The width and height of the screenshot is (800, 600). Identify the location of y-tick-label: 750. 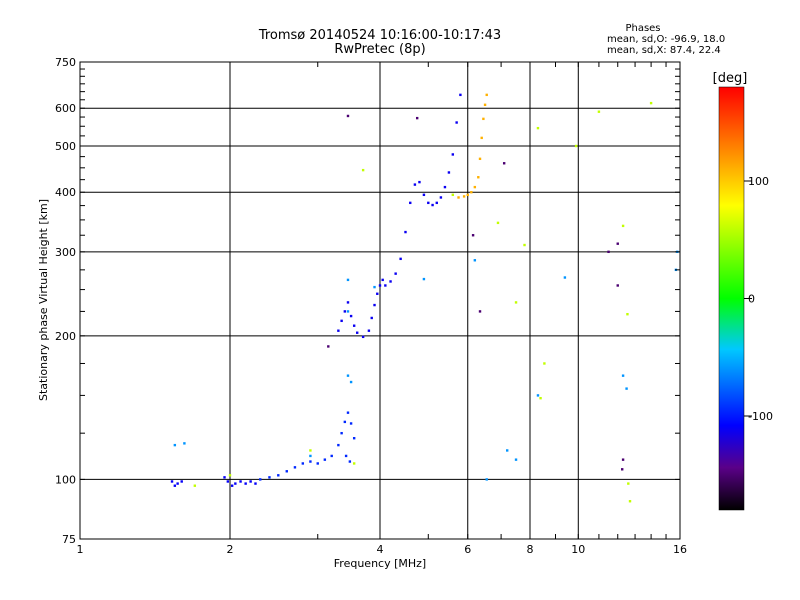
(65, 62).